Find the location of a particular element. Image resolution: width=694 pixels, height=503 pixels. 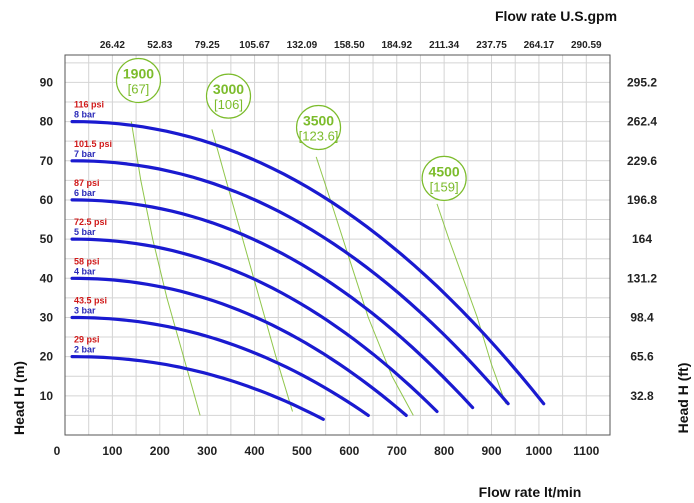

psi-label: 101.5 psi is located at coordinates (93, 144).